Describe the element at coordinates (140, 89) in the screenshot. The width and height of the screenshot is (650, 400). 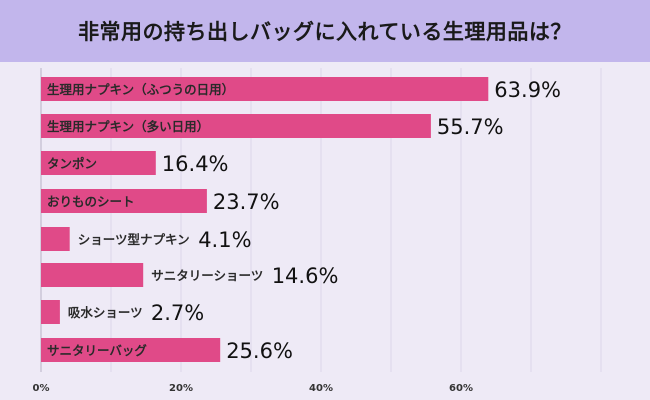
I see `category-label: 生理用ナプキン（ふつうの日用）` at that location.